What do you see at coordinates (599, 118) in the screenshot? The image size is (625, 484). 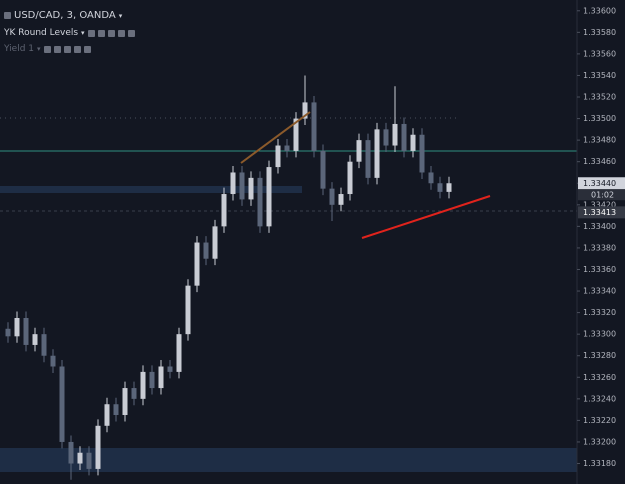 I see `y-tick-label: 1.33500` at bounding box center [599, 118].